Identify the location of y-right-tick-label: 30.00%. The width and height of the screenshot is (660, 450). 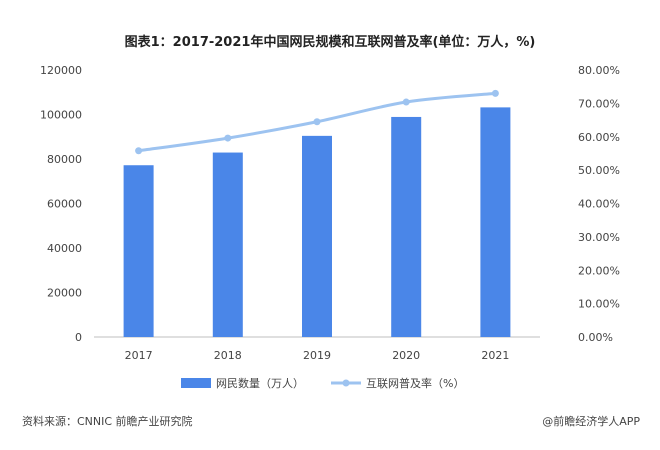
(599, 237).